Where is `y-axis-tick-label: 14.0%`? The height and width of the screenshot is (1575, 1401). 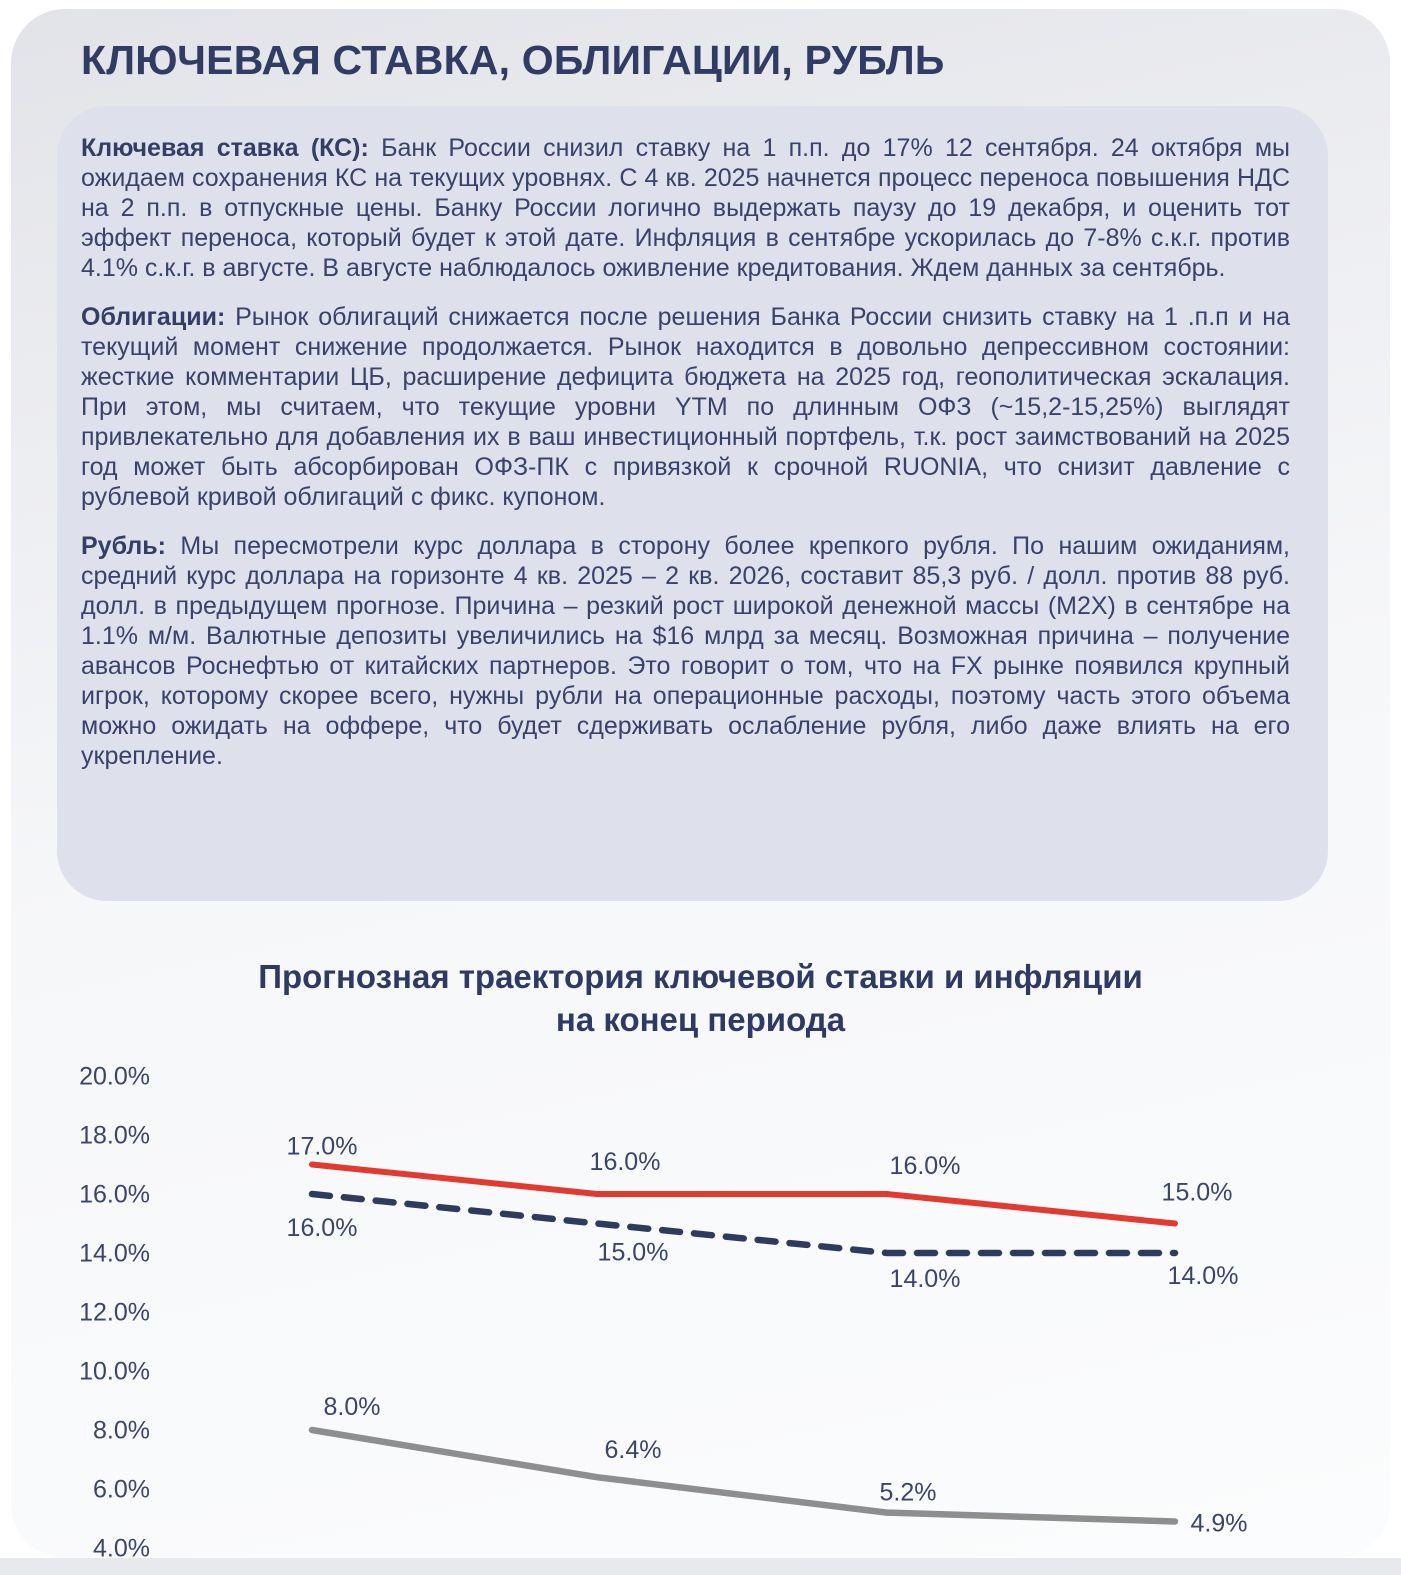
y-axis-tick-label: 14.0% is located at coordinates (114, 1254).